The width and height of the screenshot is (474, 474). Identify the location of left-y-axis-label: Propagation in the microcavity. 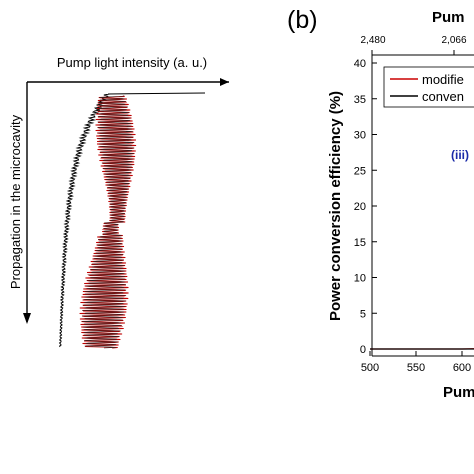
(15, 201).